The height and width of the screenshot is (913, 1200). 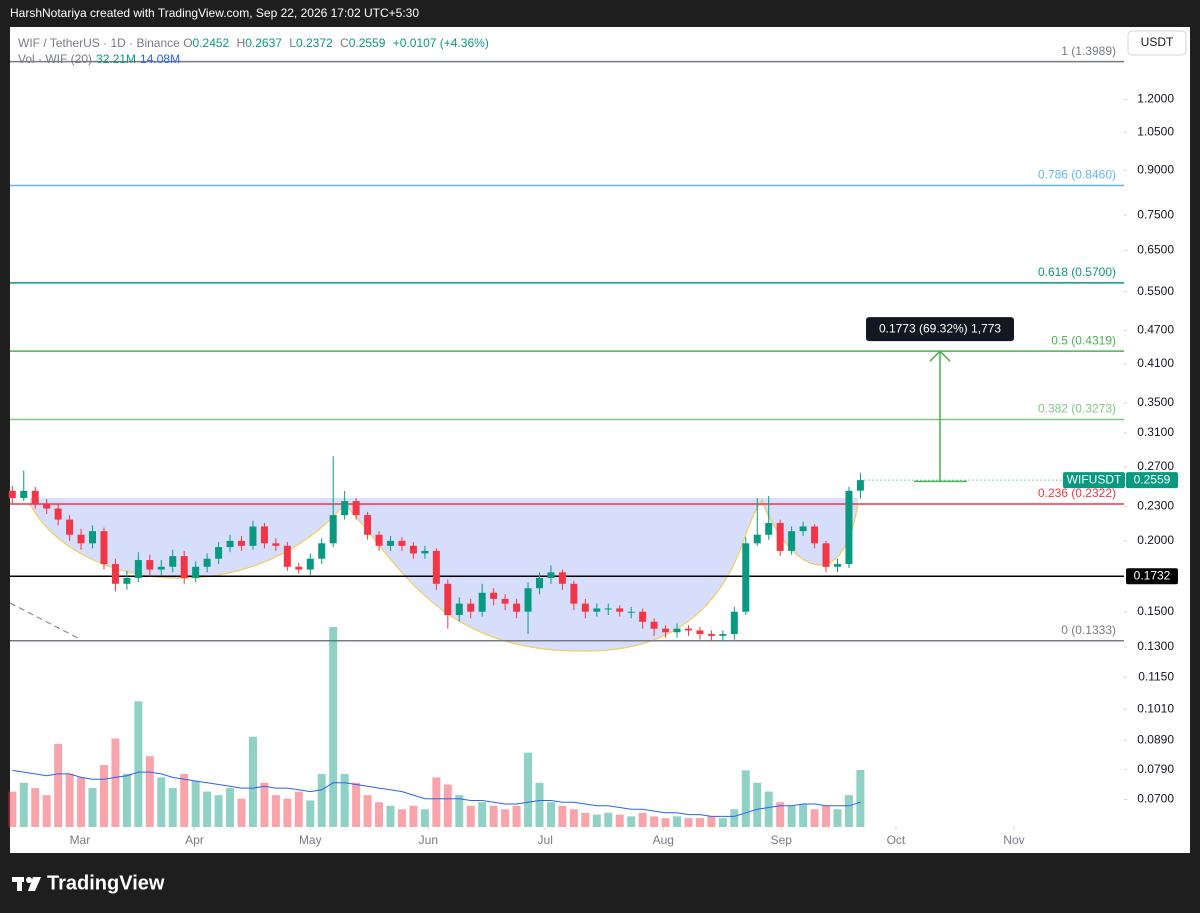 I want to click on legend-row: Vol · WIF (20) 32.21M 14.08M, so click(x=255, y=59).